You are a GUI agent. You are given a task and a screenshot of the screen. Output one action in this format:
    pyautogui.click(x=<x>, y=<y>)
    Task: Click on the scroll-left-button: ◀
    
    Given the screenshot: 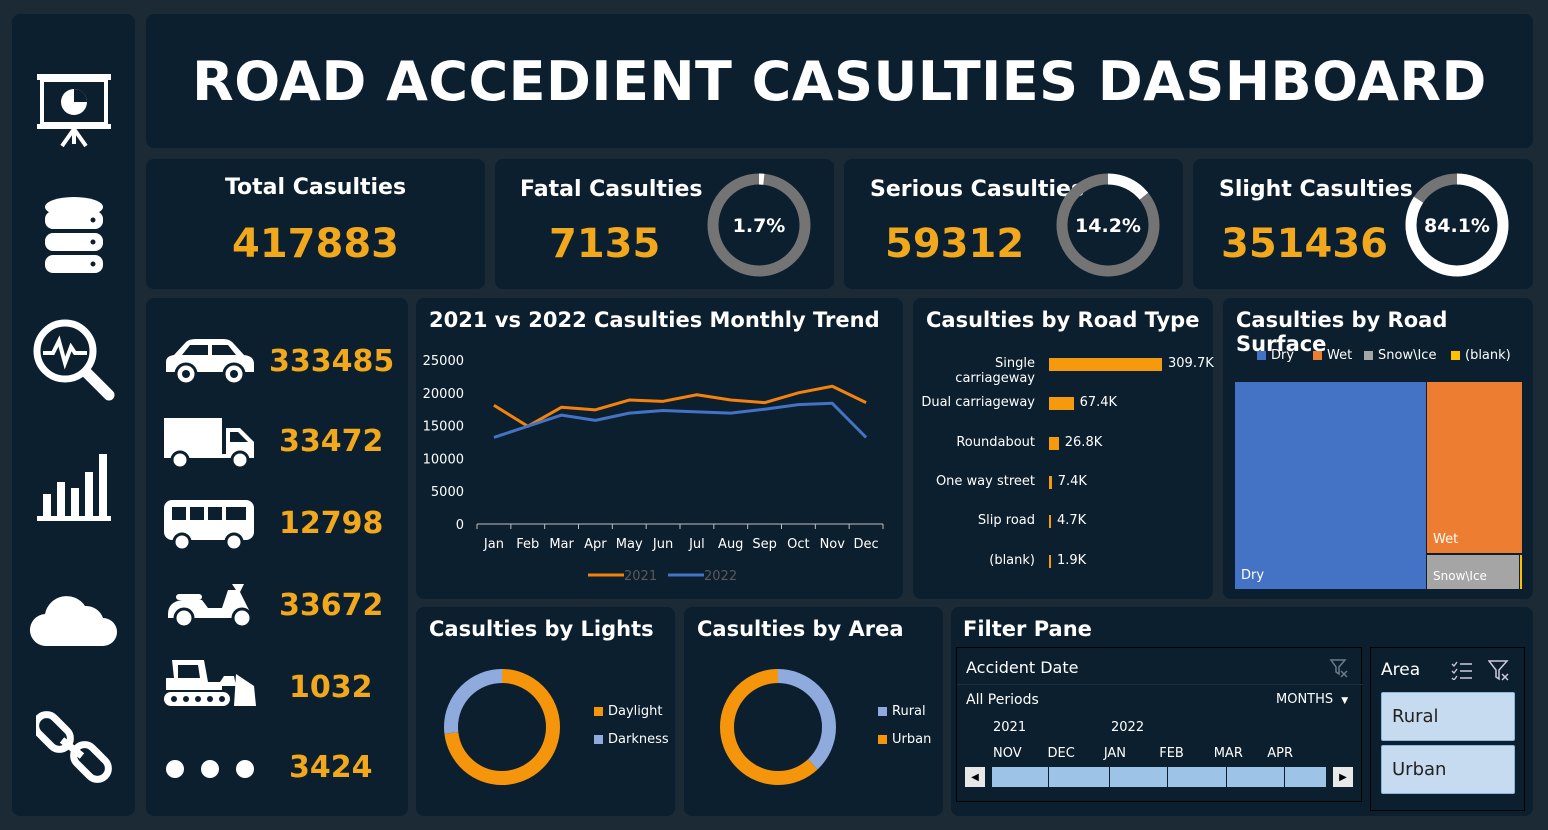 What is the action you would take?
    pyautogui.click(x=975, y=777)
    